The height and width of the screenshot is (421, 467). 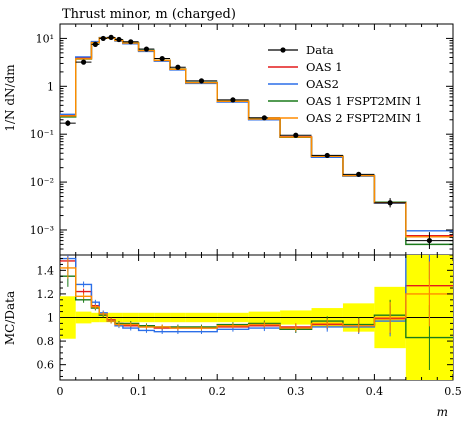 What do you see at coordinates (50, 86) in the screenshot?
I see `y-main-tick-label: 1` at bounding box center [50, 86].